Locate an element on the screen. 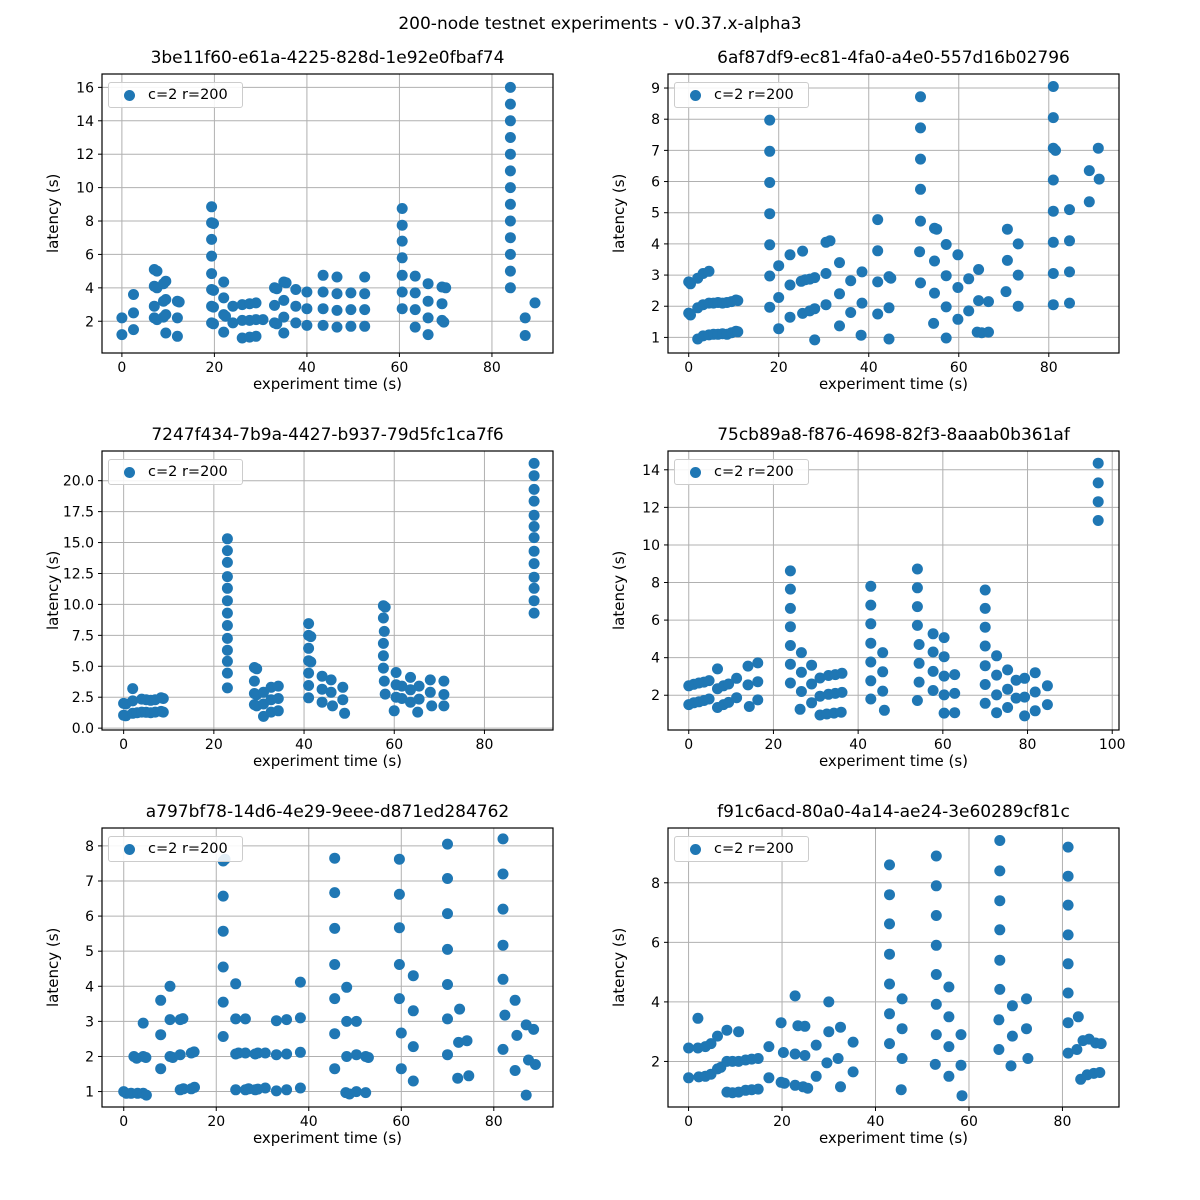 Image resolution: width=1200 pixels, height=1200 pixels. subplot-title: 6af87df9-ec81-4fa0-a4e0-557d16b02796 is located at coordinates (893, 58).